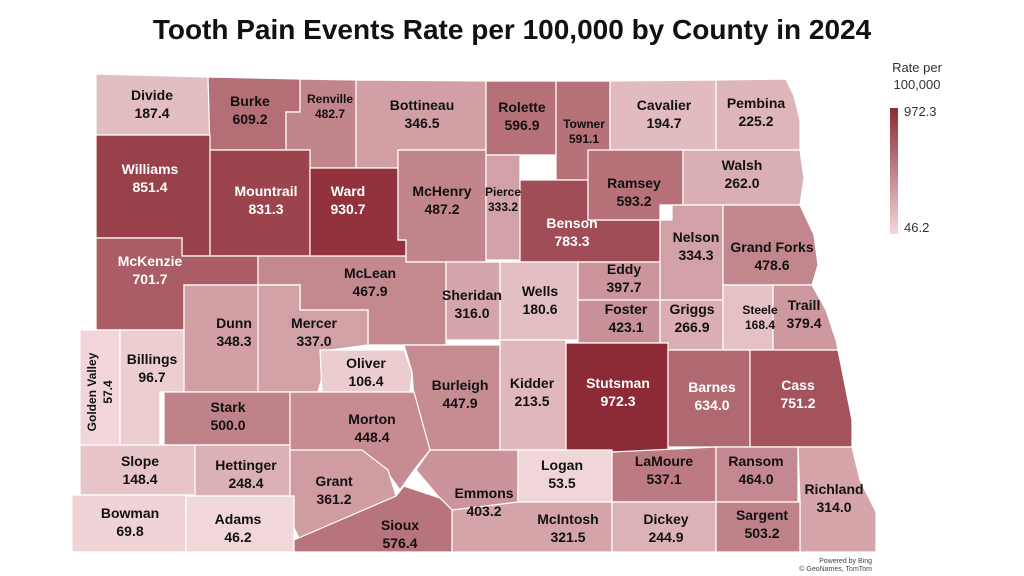 Image resolution: width=1024 pixels, height=576 pixels. Describe the element at coordinates (755, 479) in the screenshot. I see `county-value: 464.0` at that location.